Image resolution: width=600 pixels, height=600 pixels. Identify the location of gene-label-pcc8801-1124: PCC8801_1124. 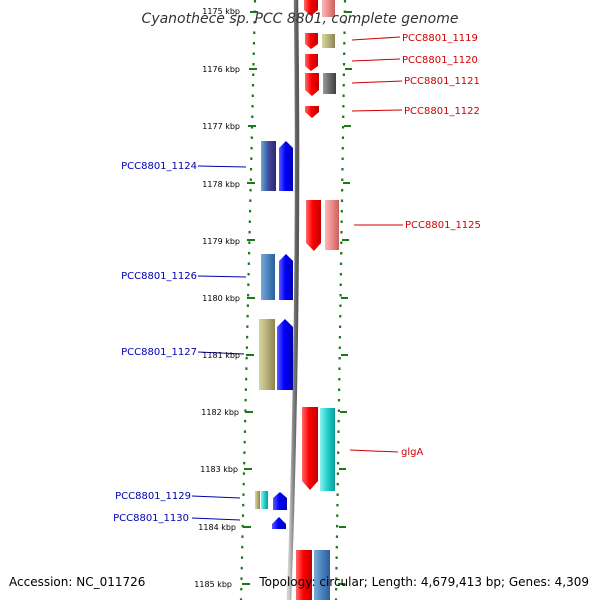
(159, 166).